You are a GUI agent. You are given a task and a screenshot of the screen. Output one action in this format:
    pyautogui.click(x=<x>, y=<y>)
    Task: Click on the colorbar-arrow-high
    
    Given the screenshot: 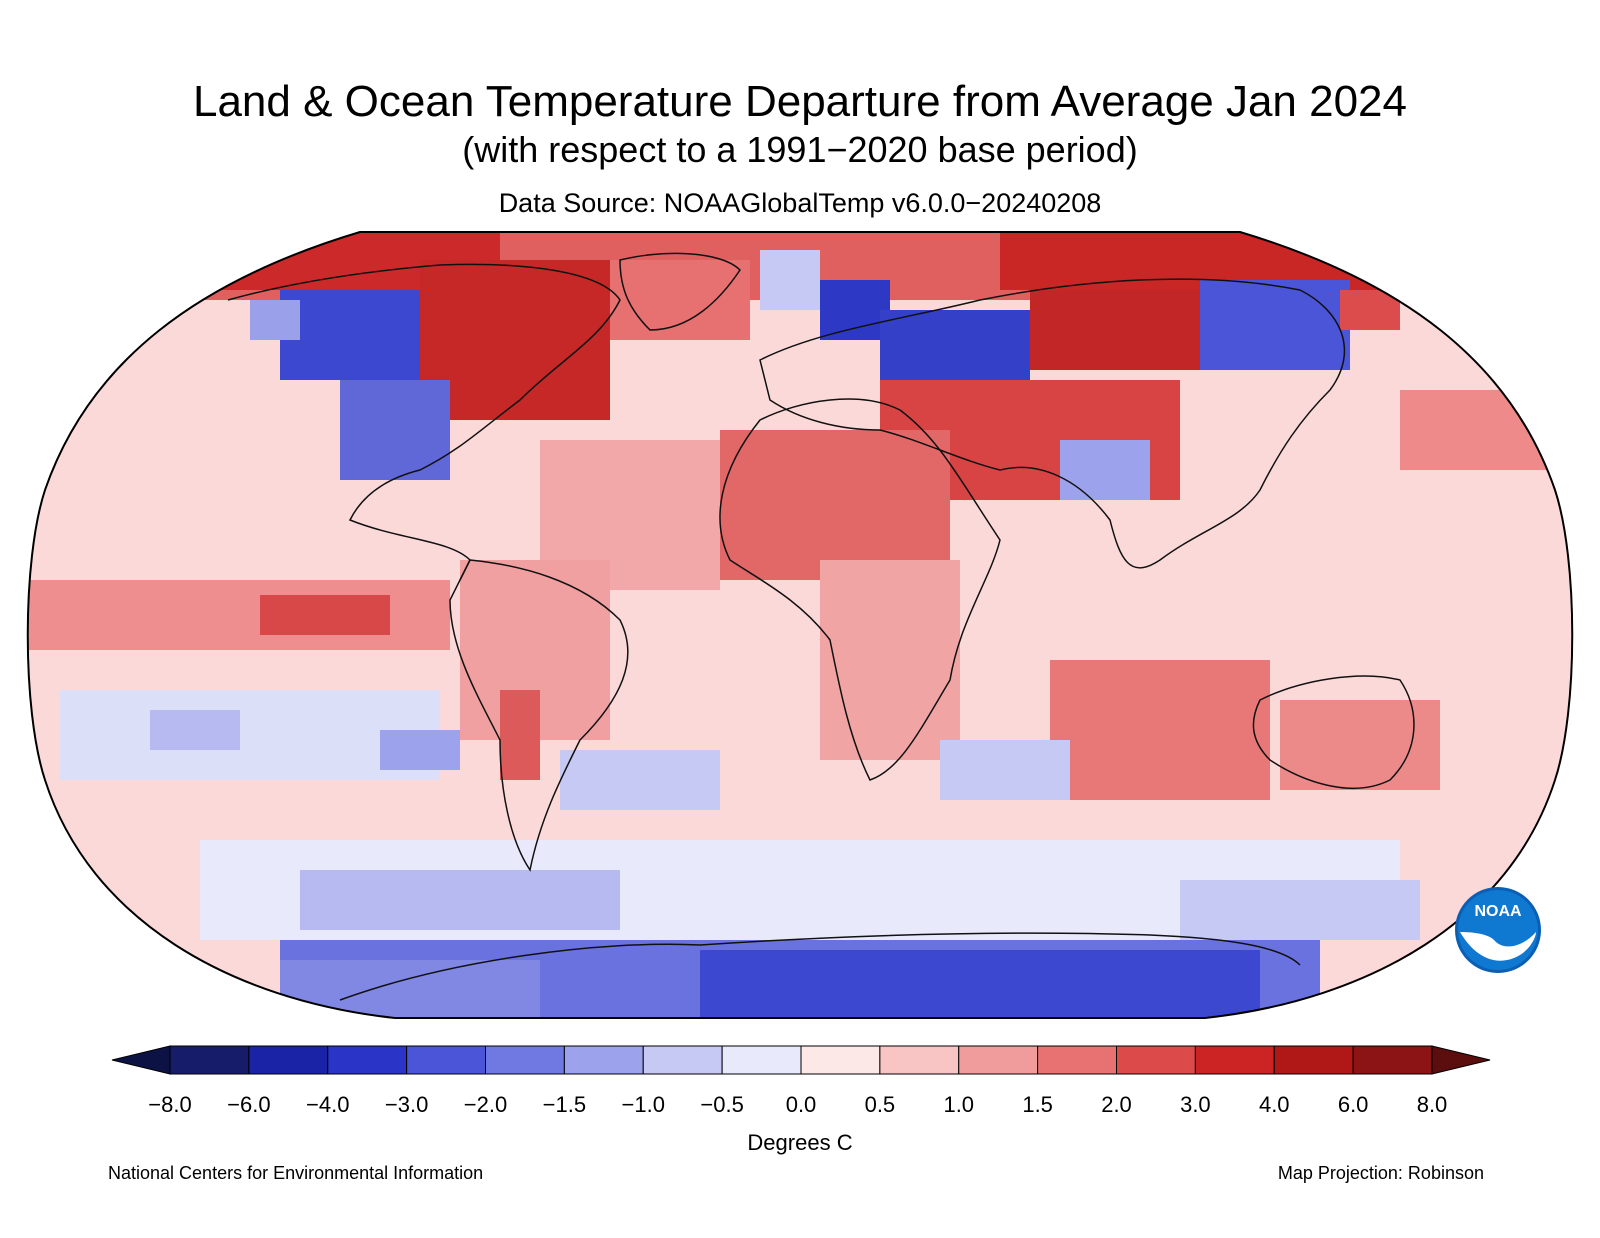 What is the action you would take?
    pyautogui.click(x=1461, y=1060)
    